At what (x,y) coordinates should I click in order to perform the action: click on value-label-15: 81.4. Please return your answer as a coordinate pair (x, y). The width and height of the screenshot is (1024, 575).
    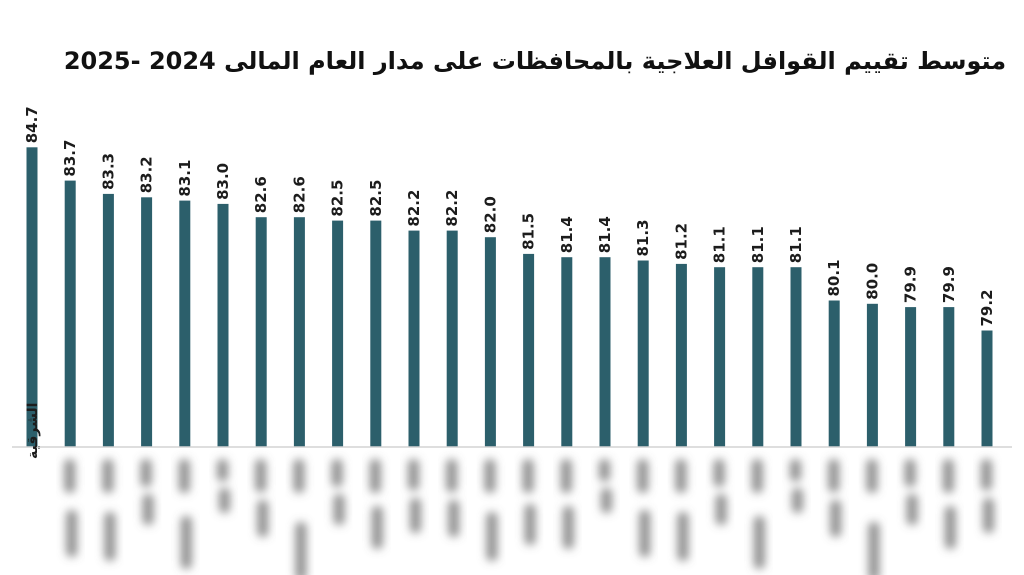
    Looking at the image, I should click on (567, 234).